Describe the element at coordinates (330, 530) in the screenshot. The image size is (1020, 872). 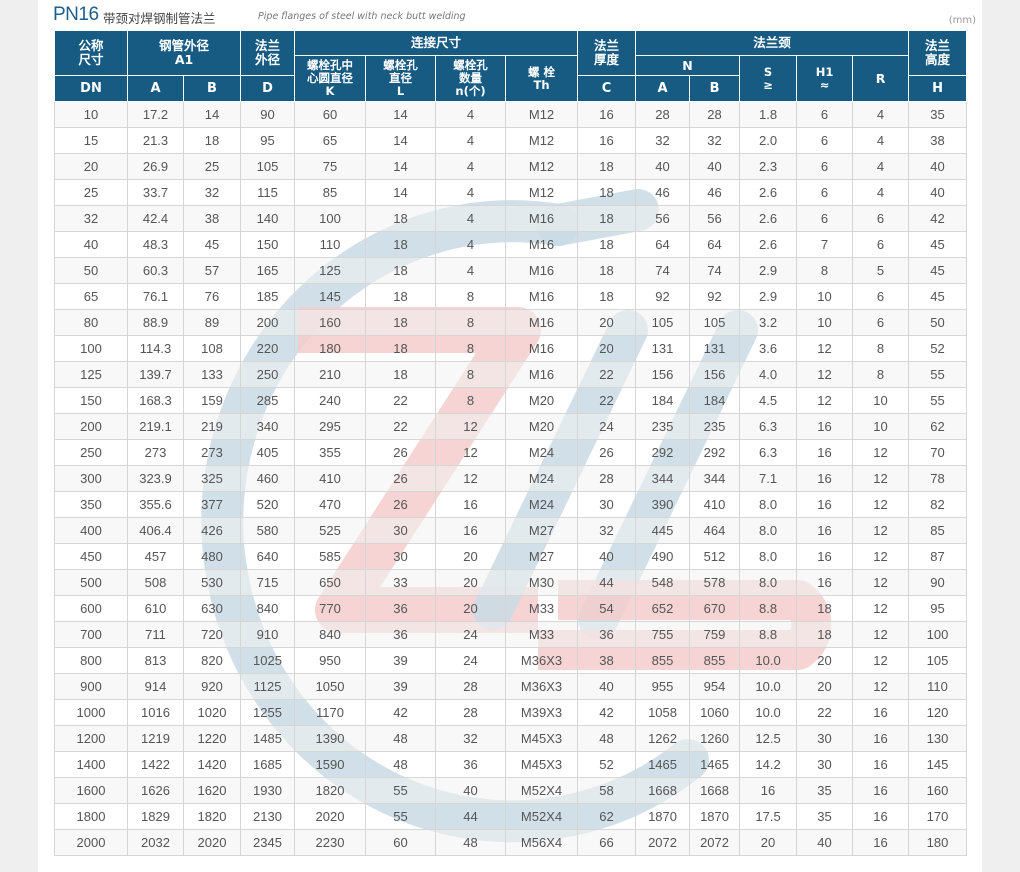
I see `table-cell: 525` at that location.